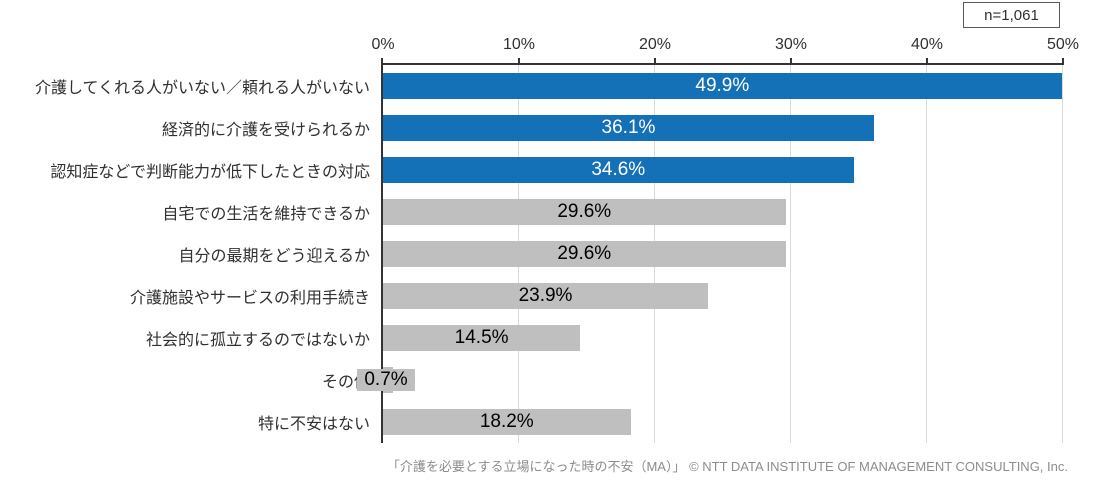 The image size is (1104, 483). I want to click on bar-track: 49.9%, so click(723, 86).